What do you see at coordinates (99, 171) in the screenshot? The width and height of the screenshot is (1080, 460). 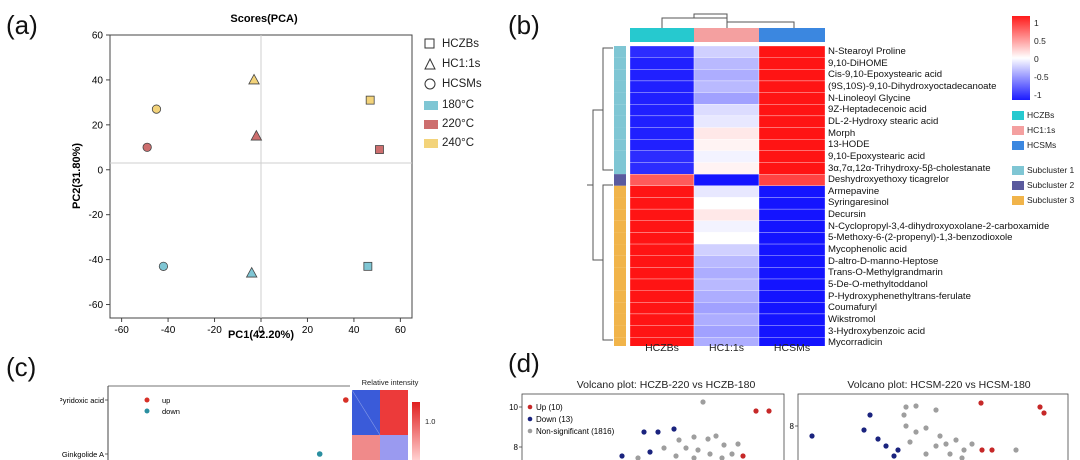 I see `pca-y-ticks: 60 40 20 0 -20 -40 -60` at bounding box center [99, 171].